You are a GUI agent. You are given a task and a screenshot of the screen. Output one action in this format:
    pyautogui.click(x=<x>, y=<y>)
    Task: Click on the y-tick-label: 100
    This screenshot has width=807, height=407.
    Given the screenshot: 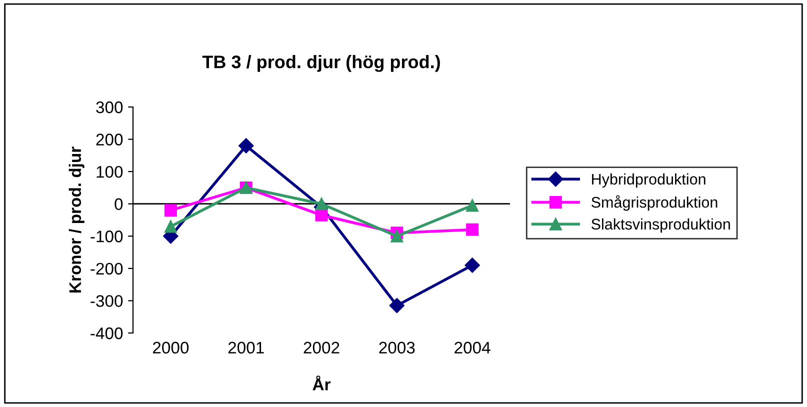 What is the action you would take?
    pyautogui.click(x=109, y=172)
    